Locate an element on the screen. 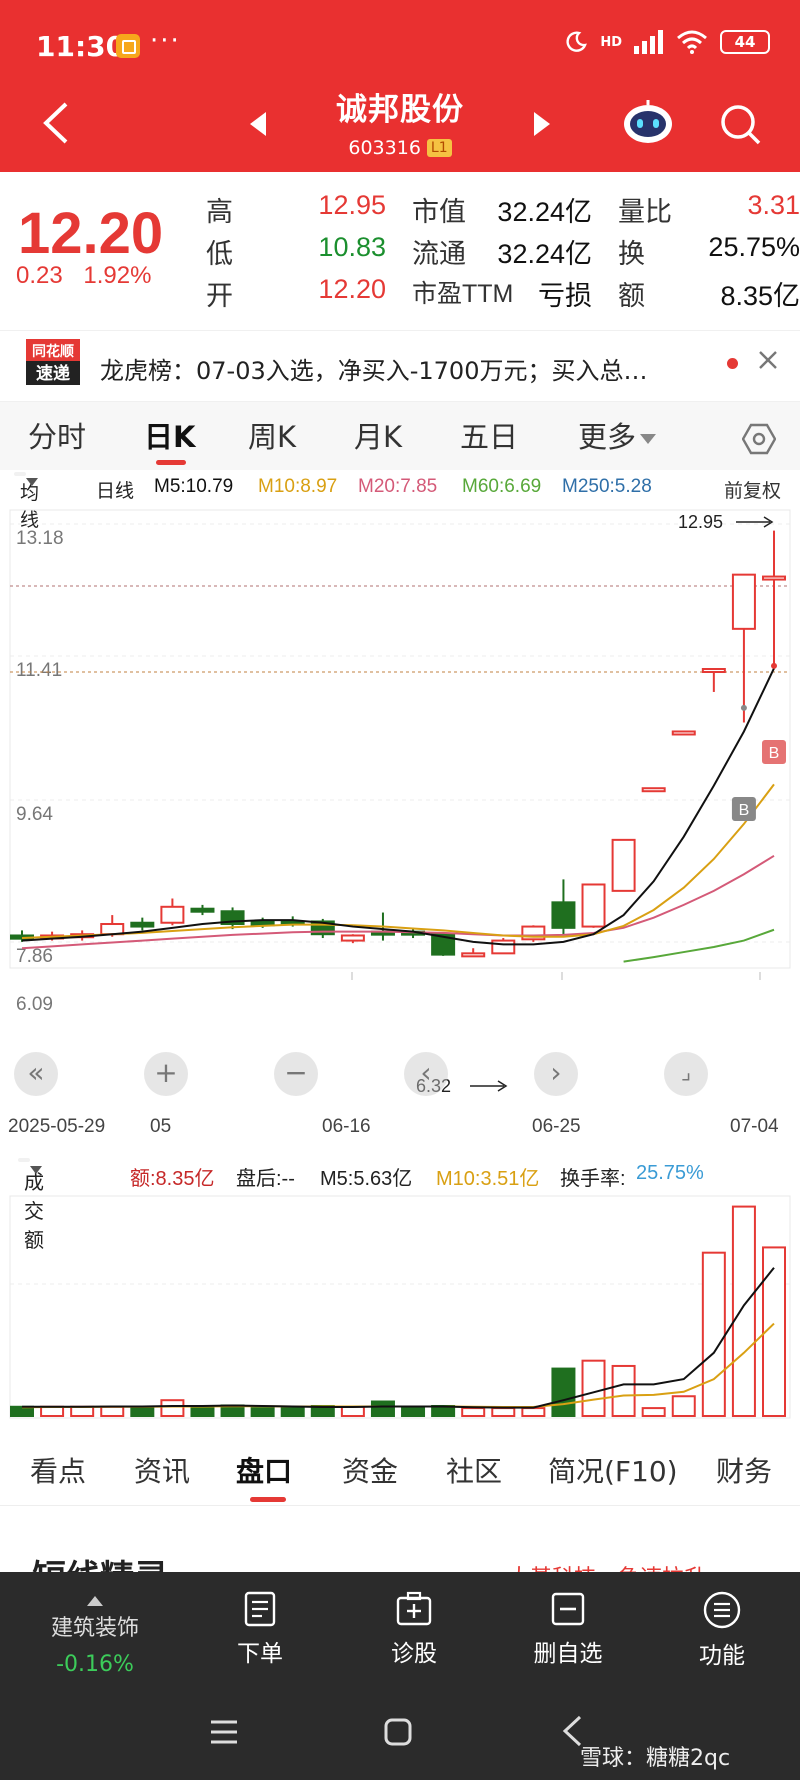 Image resolution: width=800 pixels, height=1780 pixels. tab-news: 资讯 is located at coordinates (162, 1471).